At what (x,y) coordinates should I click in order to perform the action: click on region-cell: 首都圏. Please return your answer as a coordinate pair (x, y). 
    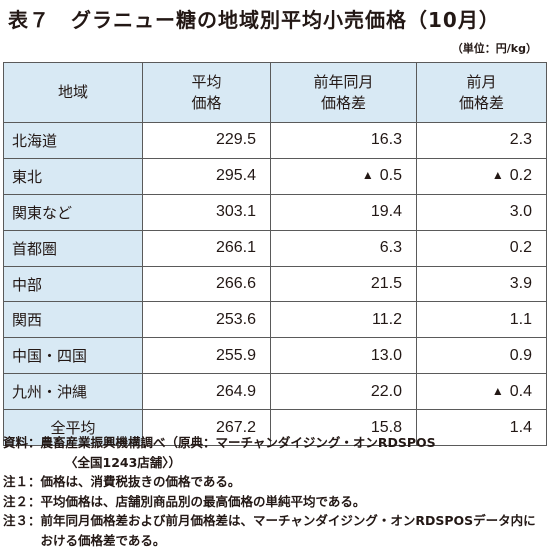
    Looking at the image, I should click on (73, 248).